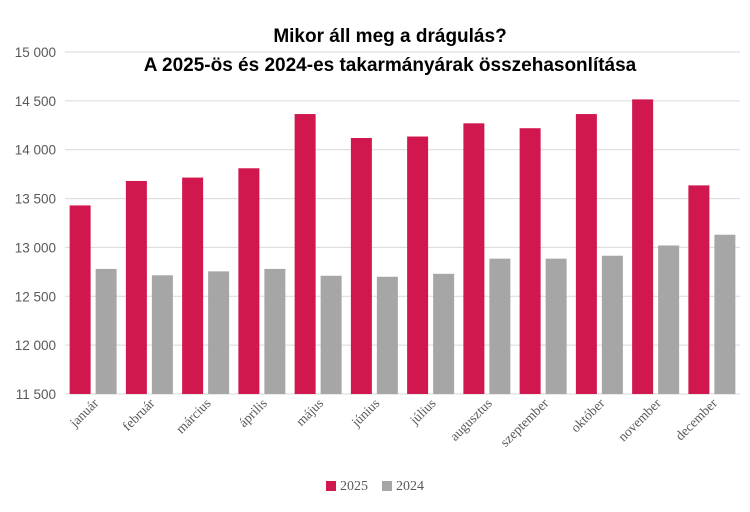 The height and width of the screenshot is (512, 750). I want to click on bar-2025-október, so click(586, 254).